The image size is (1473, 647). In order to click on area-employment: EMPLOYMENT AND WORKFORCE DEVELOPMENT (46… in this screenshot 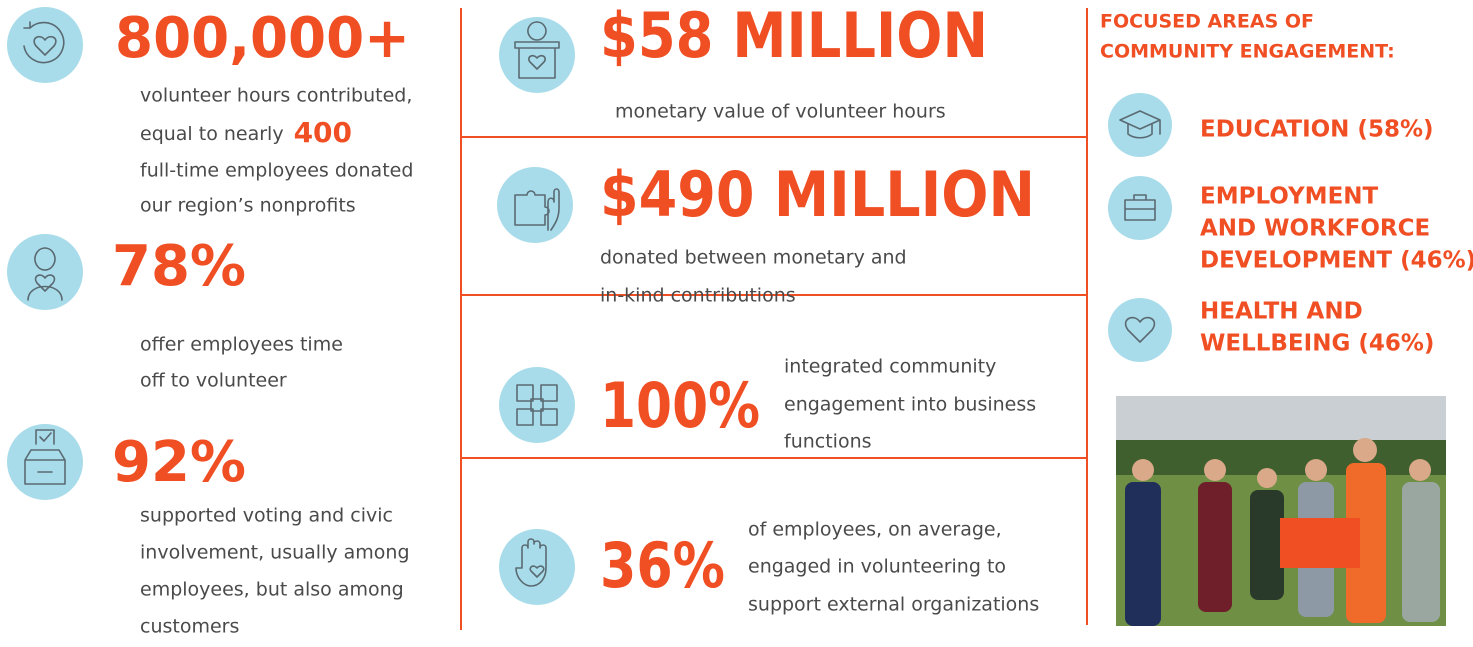, I will do `click(1290, 225)`.